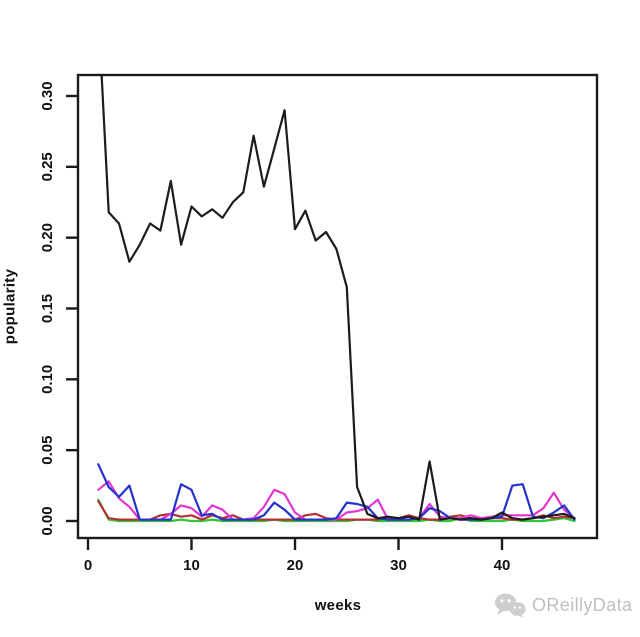 The height and width of the screenshot is (637, 640). I want to click on x-tick-label: 30, so click(398, 565).